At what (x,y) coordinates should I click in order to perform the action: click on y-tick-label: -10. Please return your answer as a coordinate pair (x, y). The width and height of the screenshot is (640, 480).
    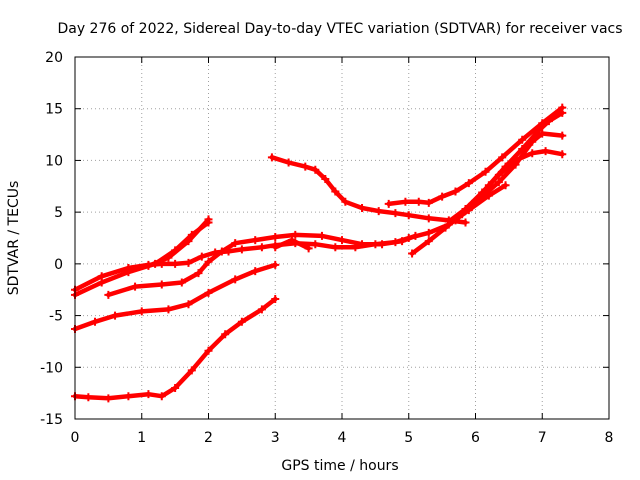
    Looking at the image, I should click on (51, 368).